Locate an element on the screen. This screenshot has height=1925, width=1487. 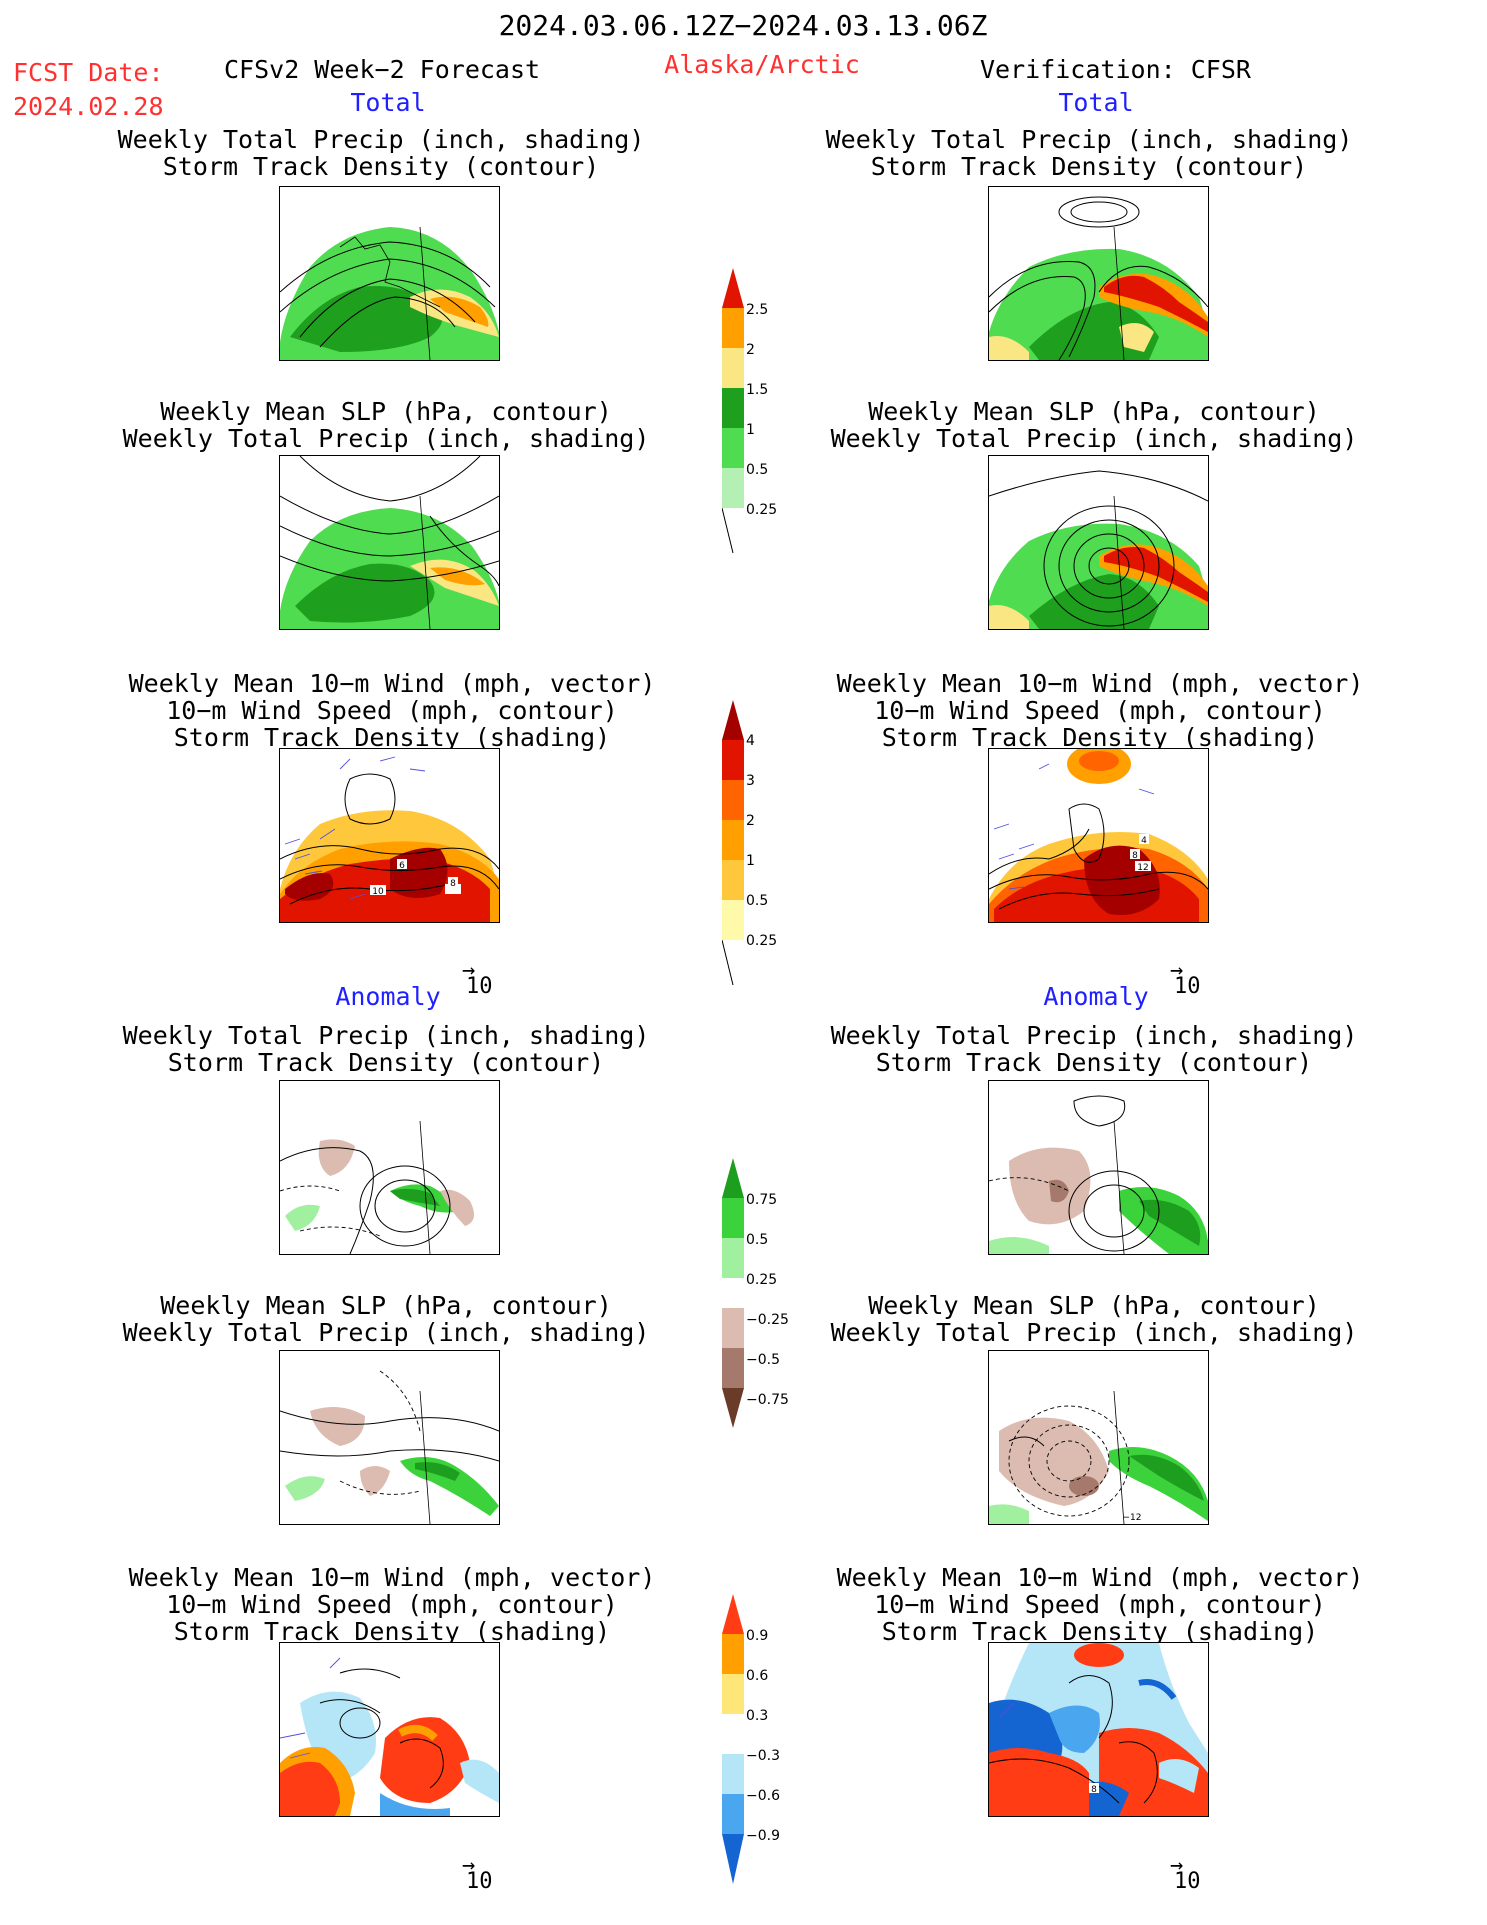
fcst-date-value: 2024.02.28 is located at coordinates (88, 106).